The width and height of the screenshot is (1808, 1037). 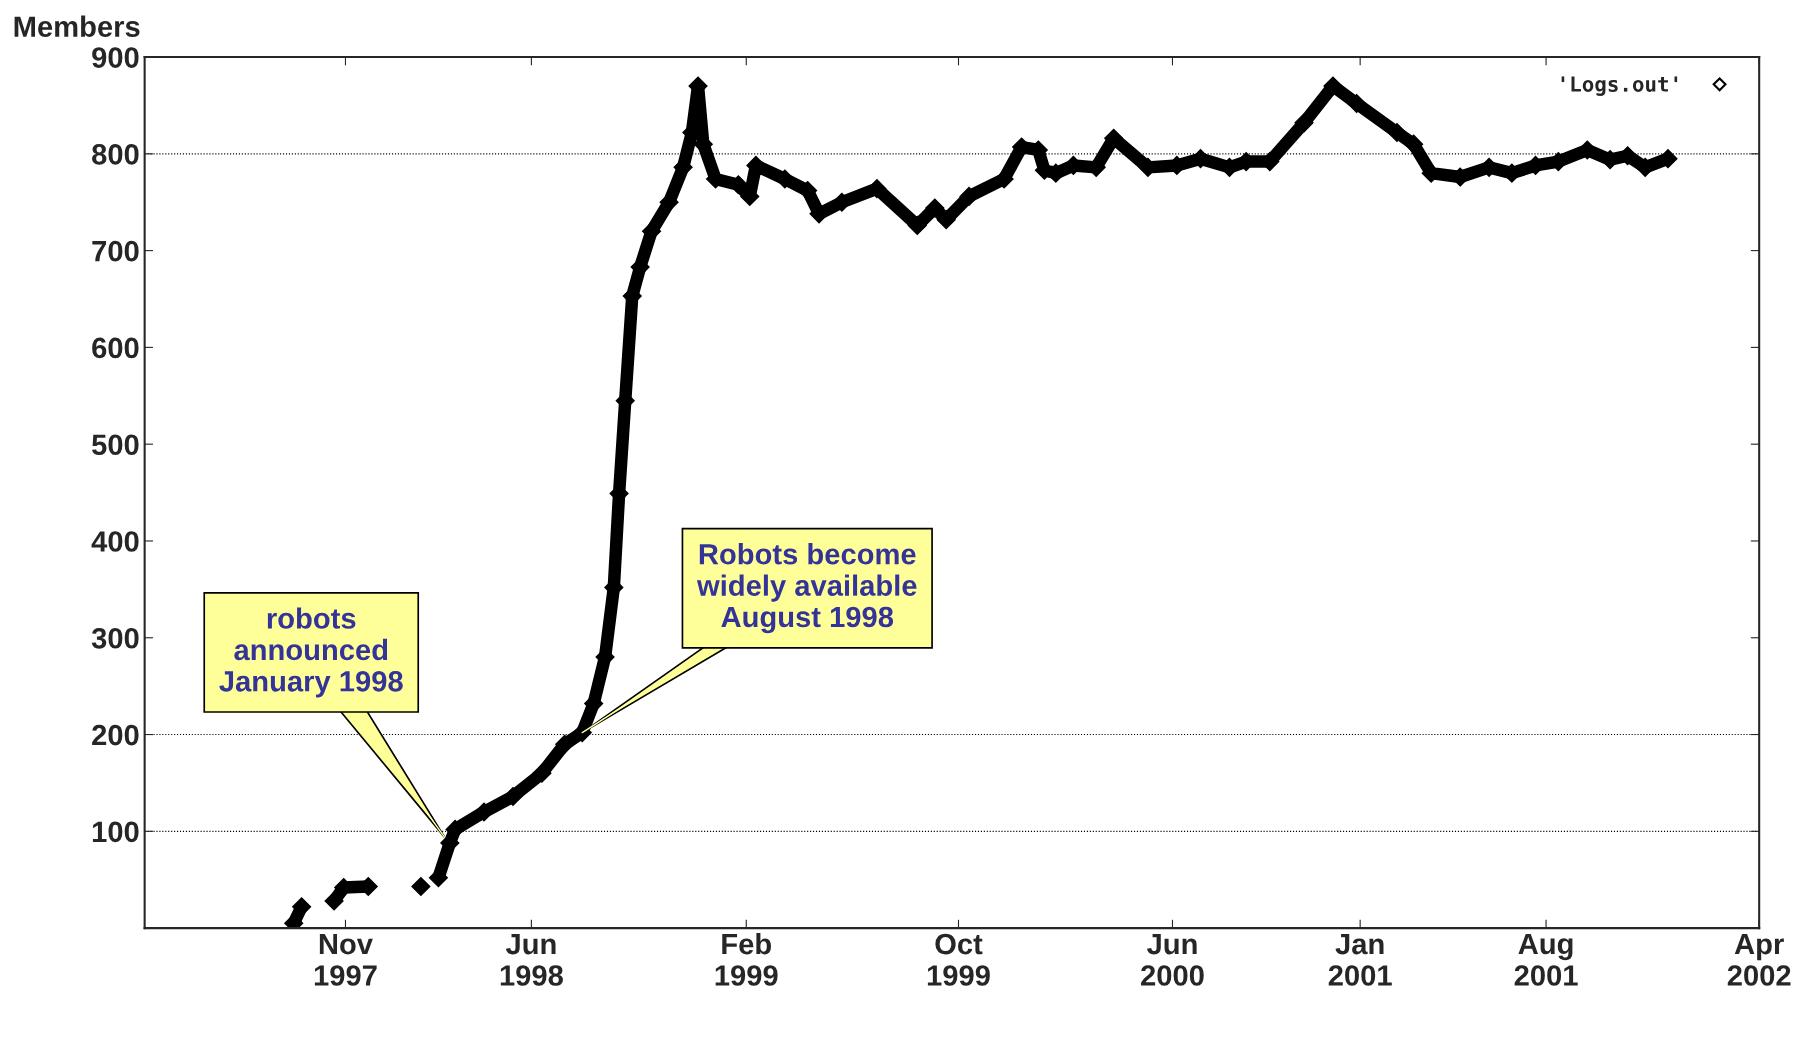 I want to click on x-tick-label: Nov 1997, so click(x=345, y=960).